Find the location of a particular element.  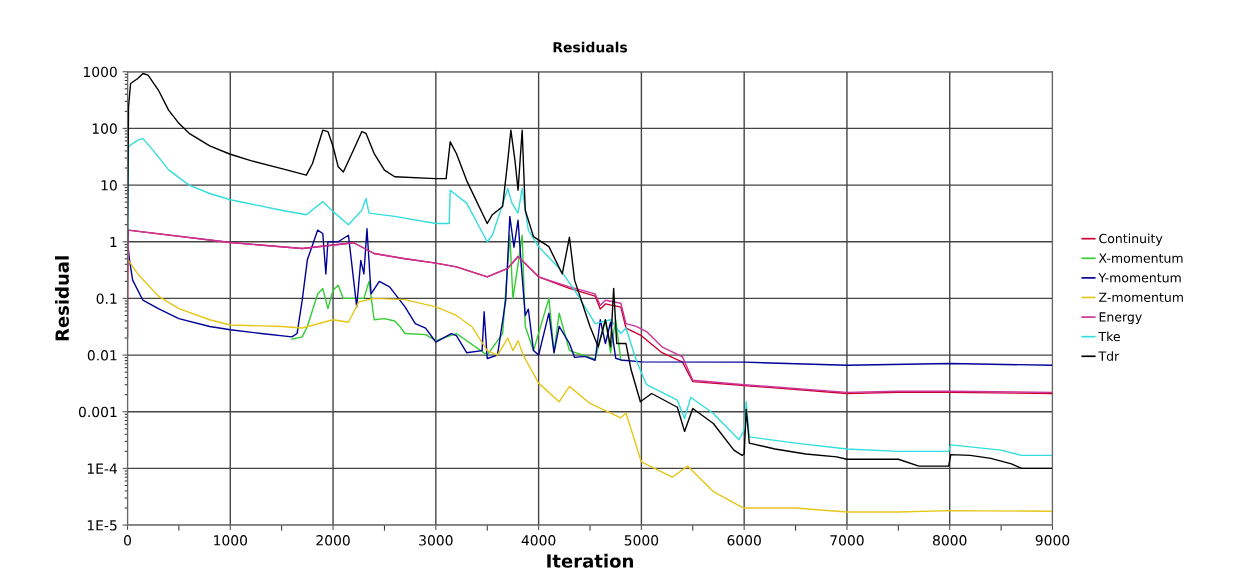

y-tick-label: 1000 is located at coordinates (100, 72).